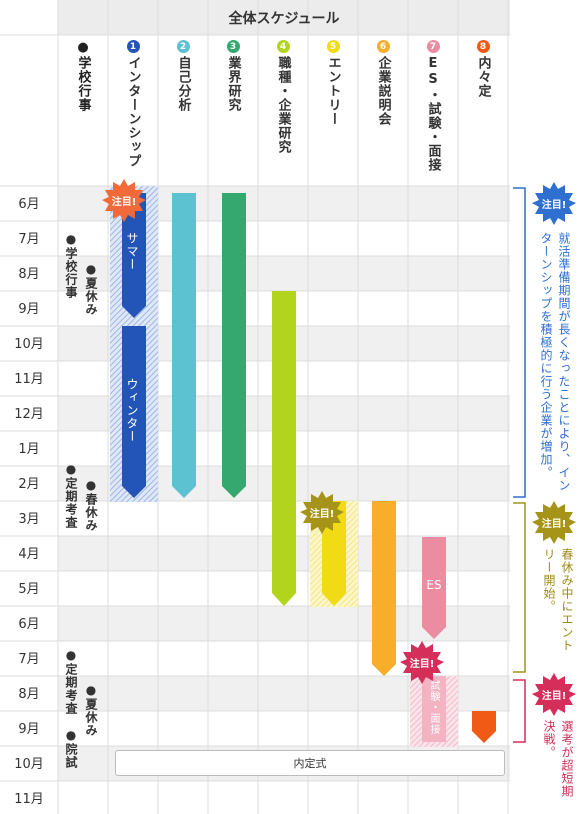  What do you see at coordinates (283, 105) in the screenshot?
I see `column-label: 職種・企業研究` at bounding box center [283, 105].